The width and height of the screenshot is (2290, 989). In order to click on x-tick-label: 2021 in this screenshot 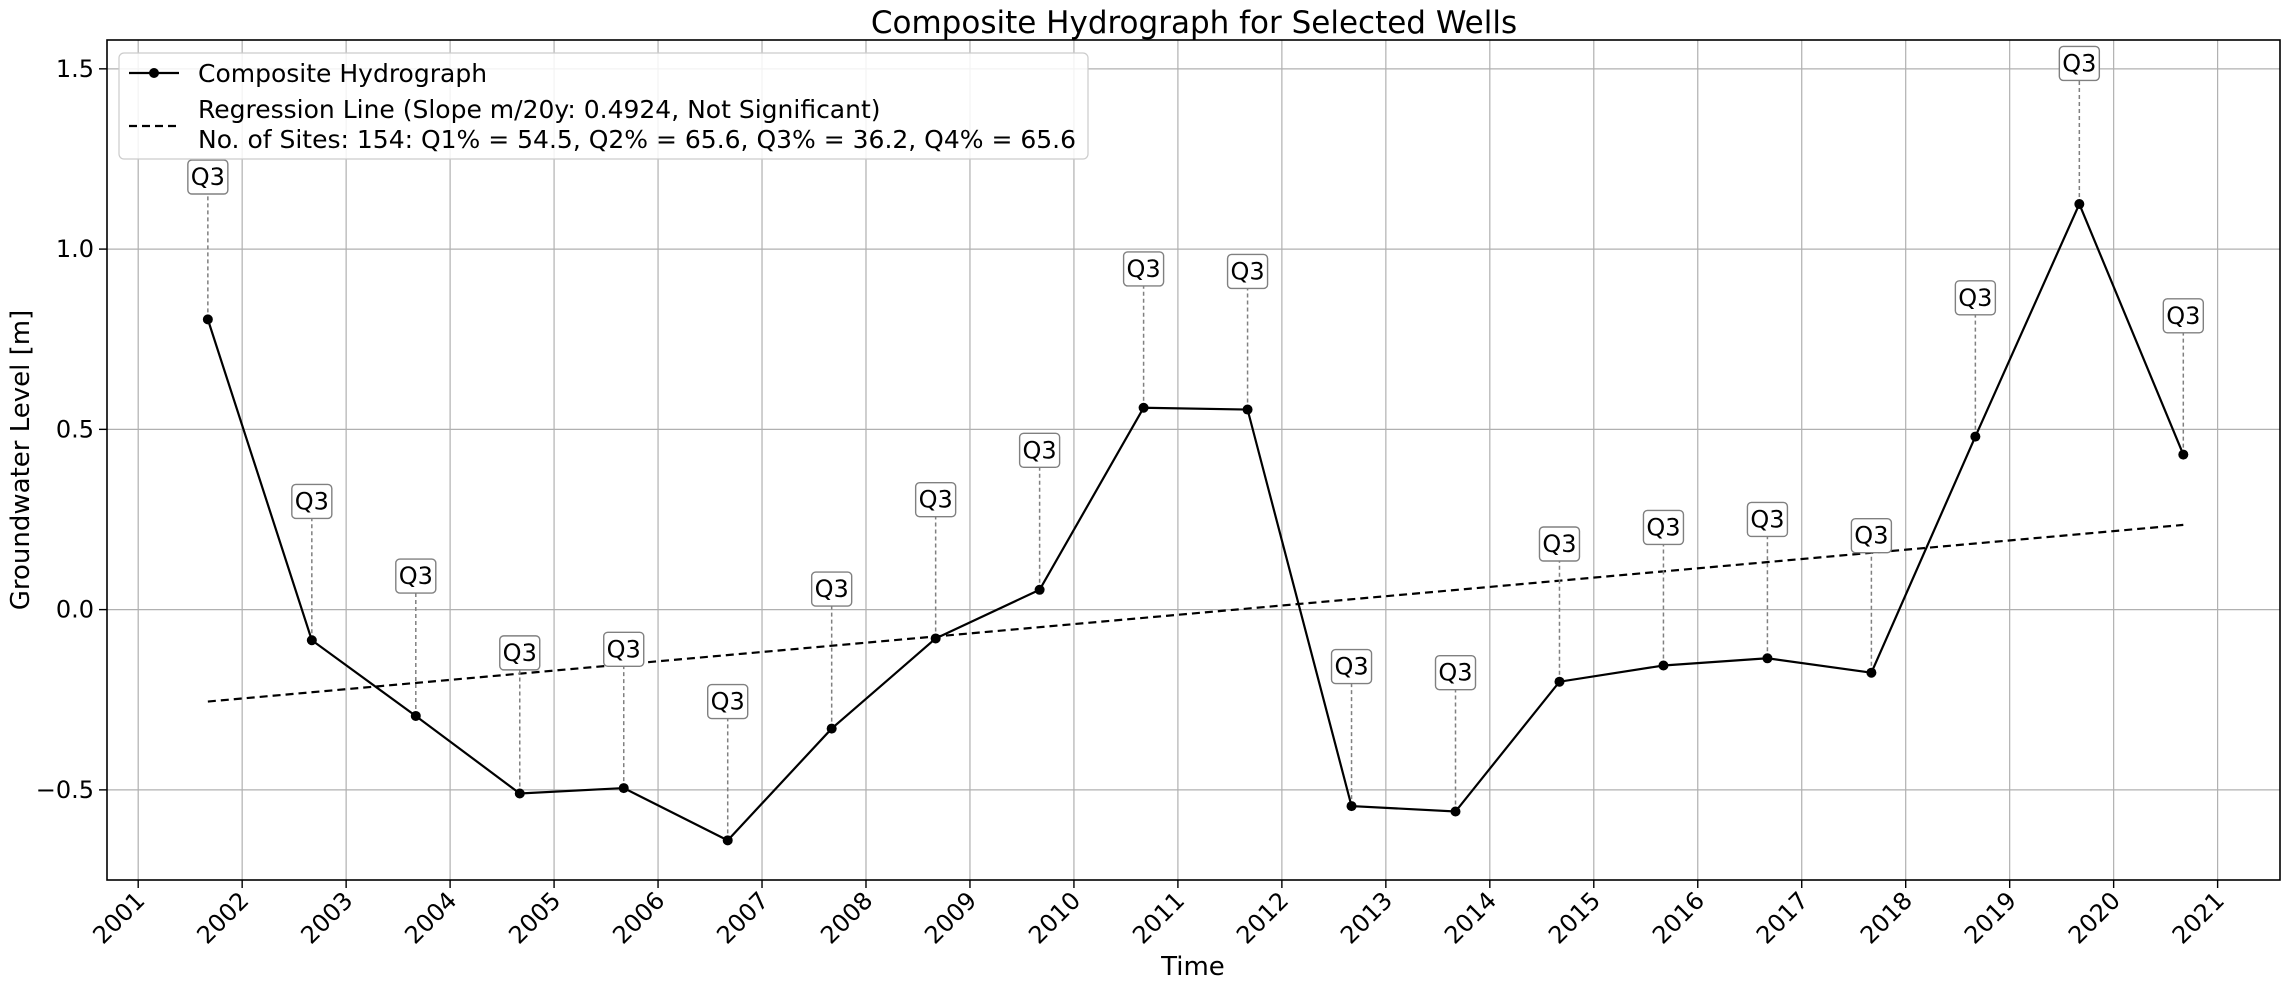, I will do `click(2198, 917)`.